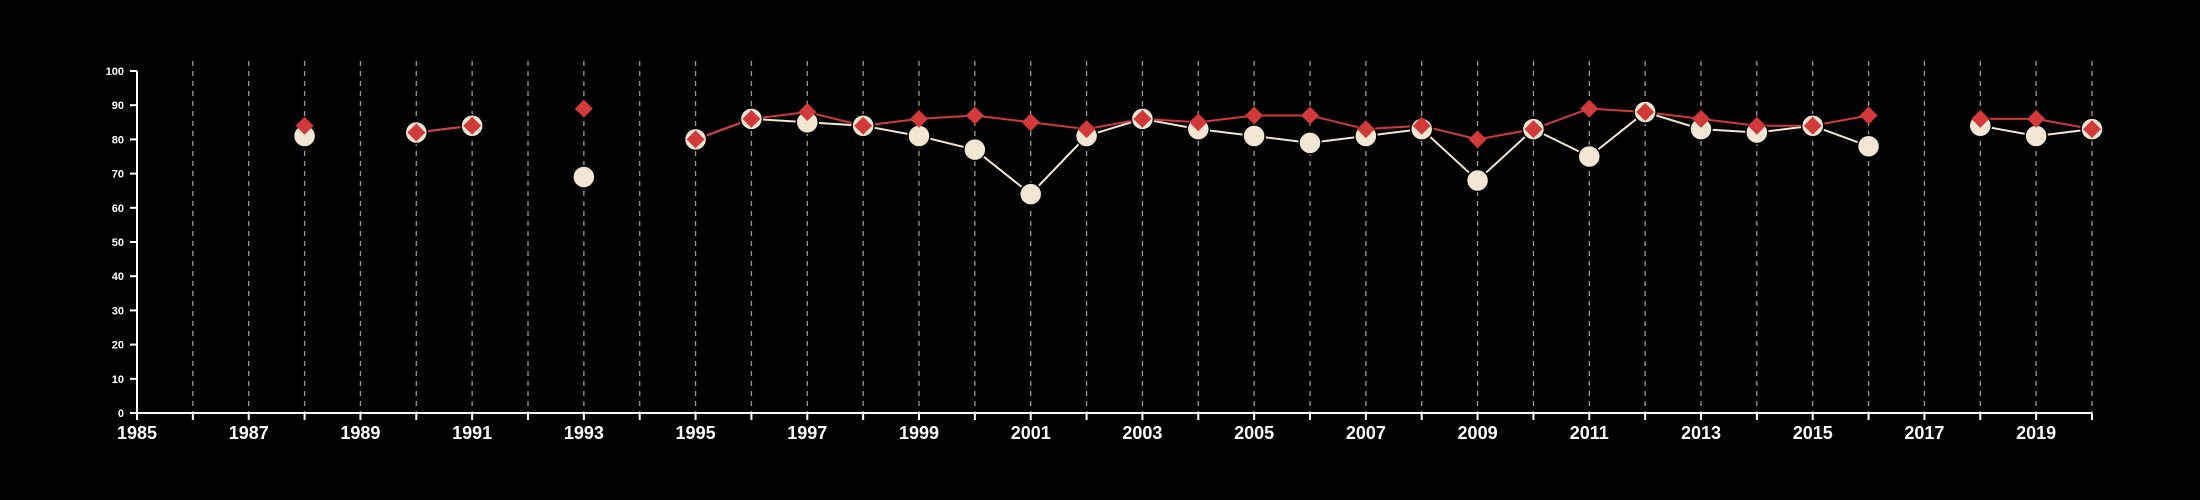  What do you see at coordinates (1701, 433) in the screenshot?
I see `x-tick-label: 2013` at bounding box center [1701, 433].